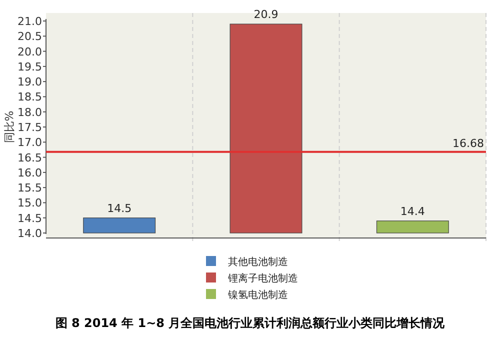 This screenshot has width=500, height=338. What do you see at coordinates (30, 37) in the screenshot?
I see `y-tick-label: 20.5` at bounding box center [30, 37].